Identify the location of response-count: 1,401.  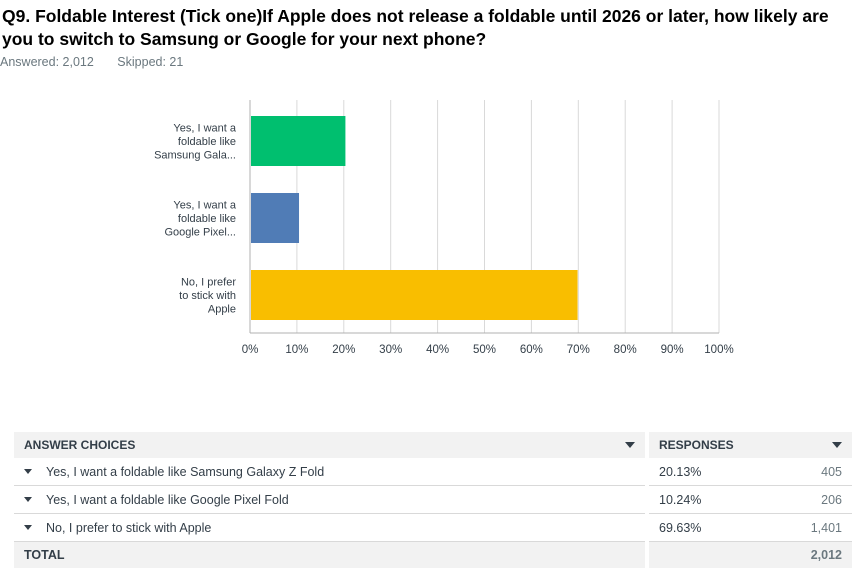
(808, 527).